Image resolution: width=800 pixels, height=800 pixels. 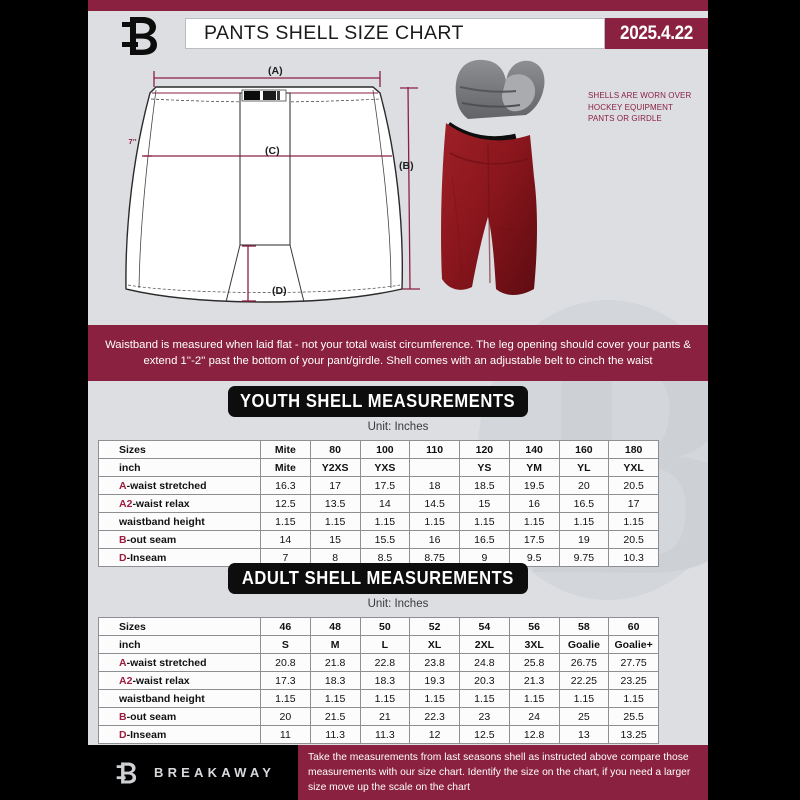 I want to click on youth-heading-text: YOUTH SHELL MEASUREMENTS, so click(x=378, y=401).